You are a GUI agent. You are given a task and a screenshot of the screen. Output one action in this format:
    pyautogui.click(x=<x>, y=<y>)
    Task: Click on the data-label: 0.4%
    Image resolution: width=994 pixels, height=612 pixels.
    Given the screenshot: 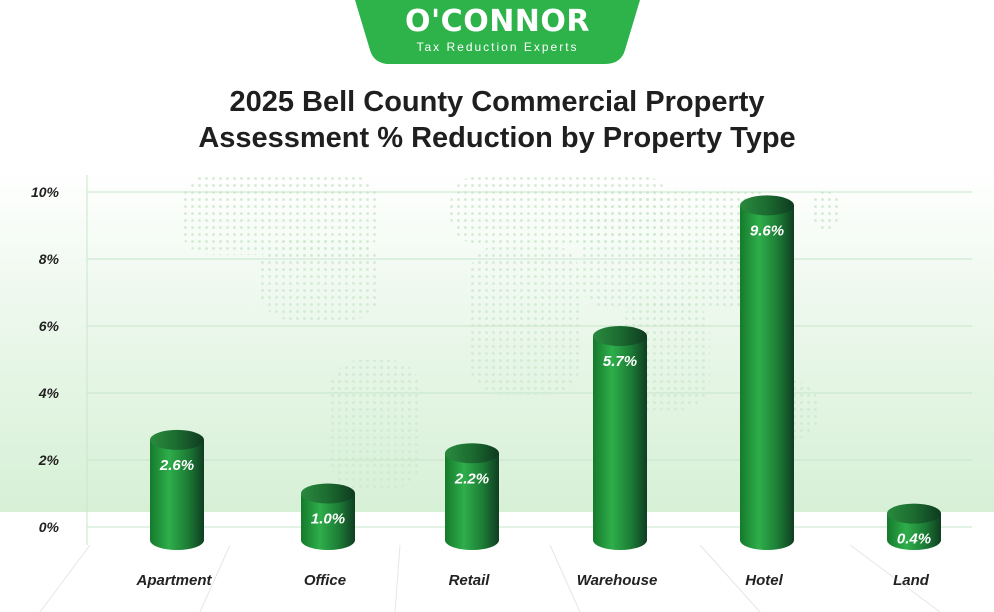 What is the action you would take?
    pyautogui.click(x=914, y=539)
    